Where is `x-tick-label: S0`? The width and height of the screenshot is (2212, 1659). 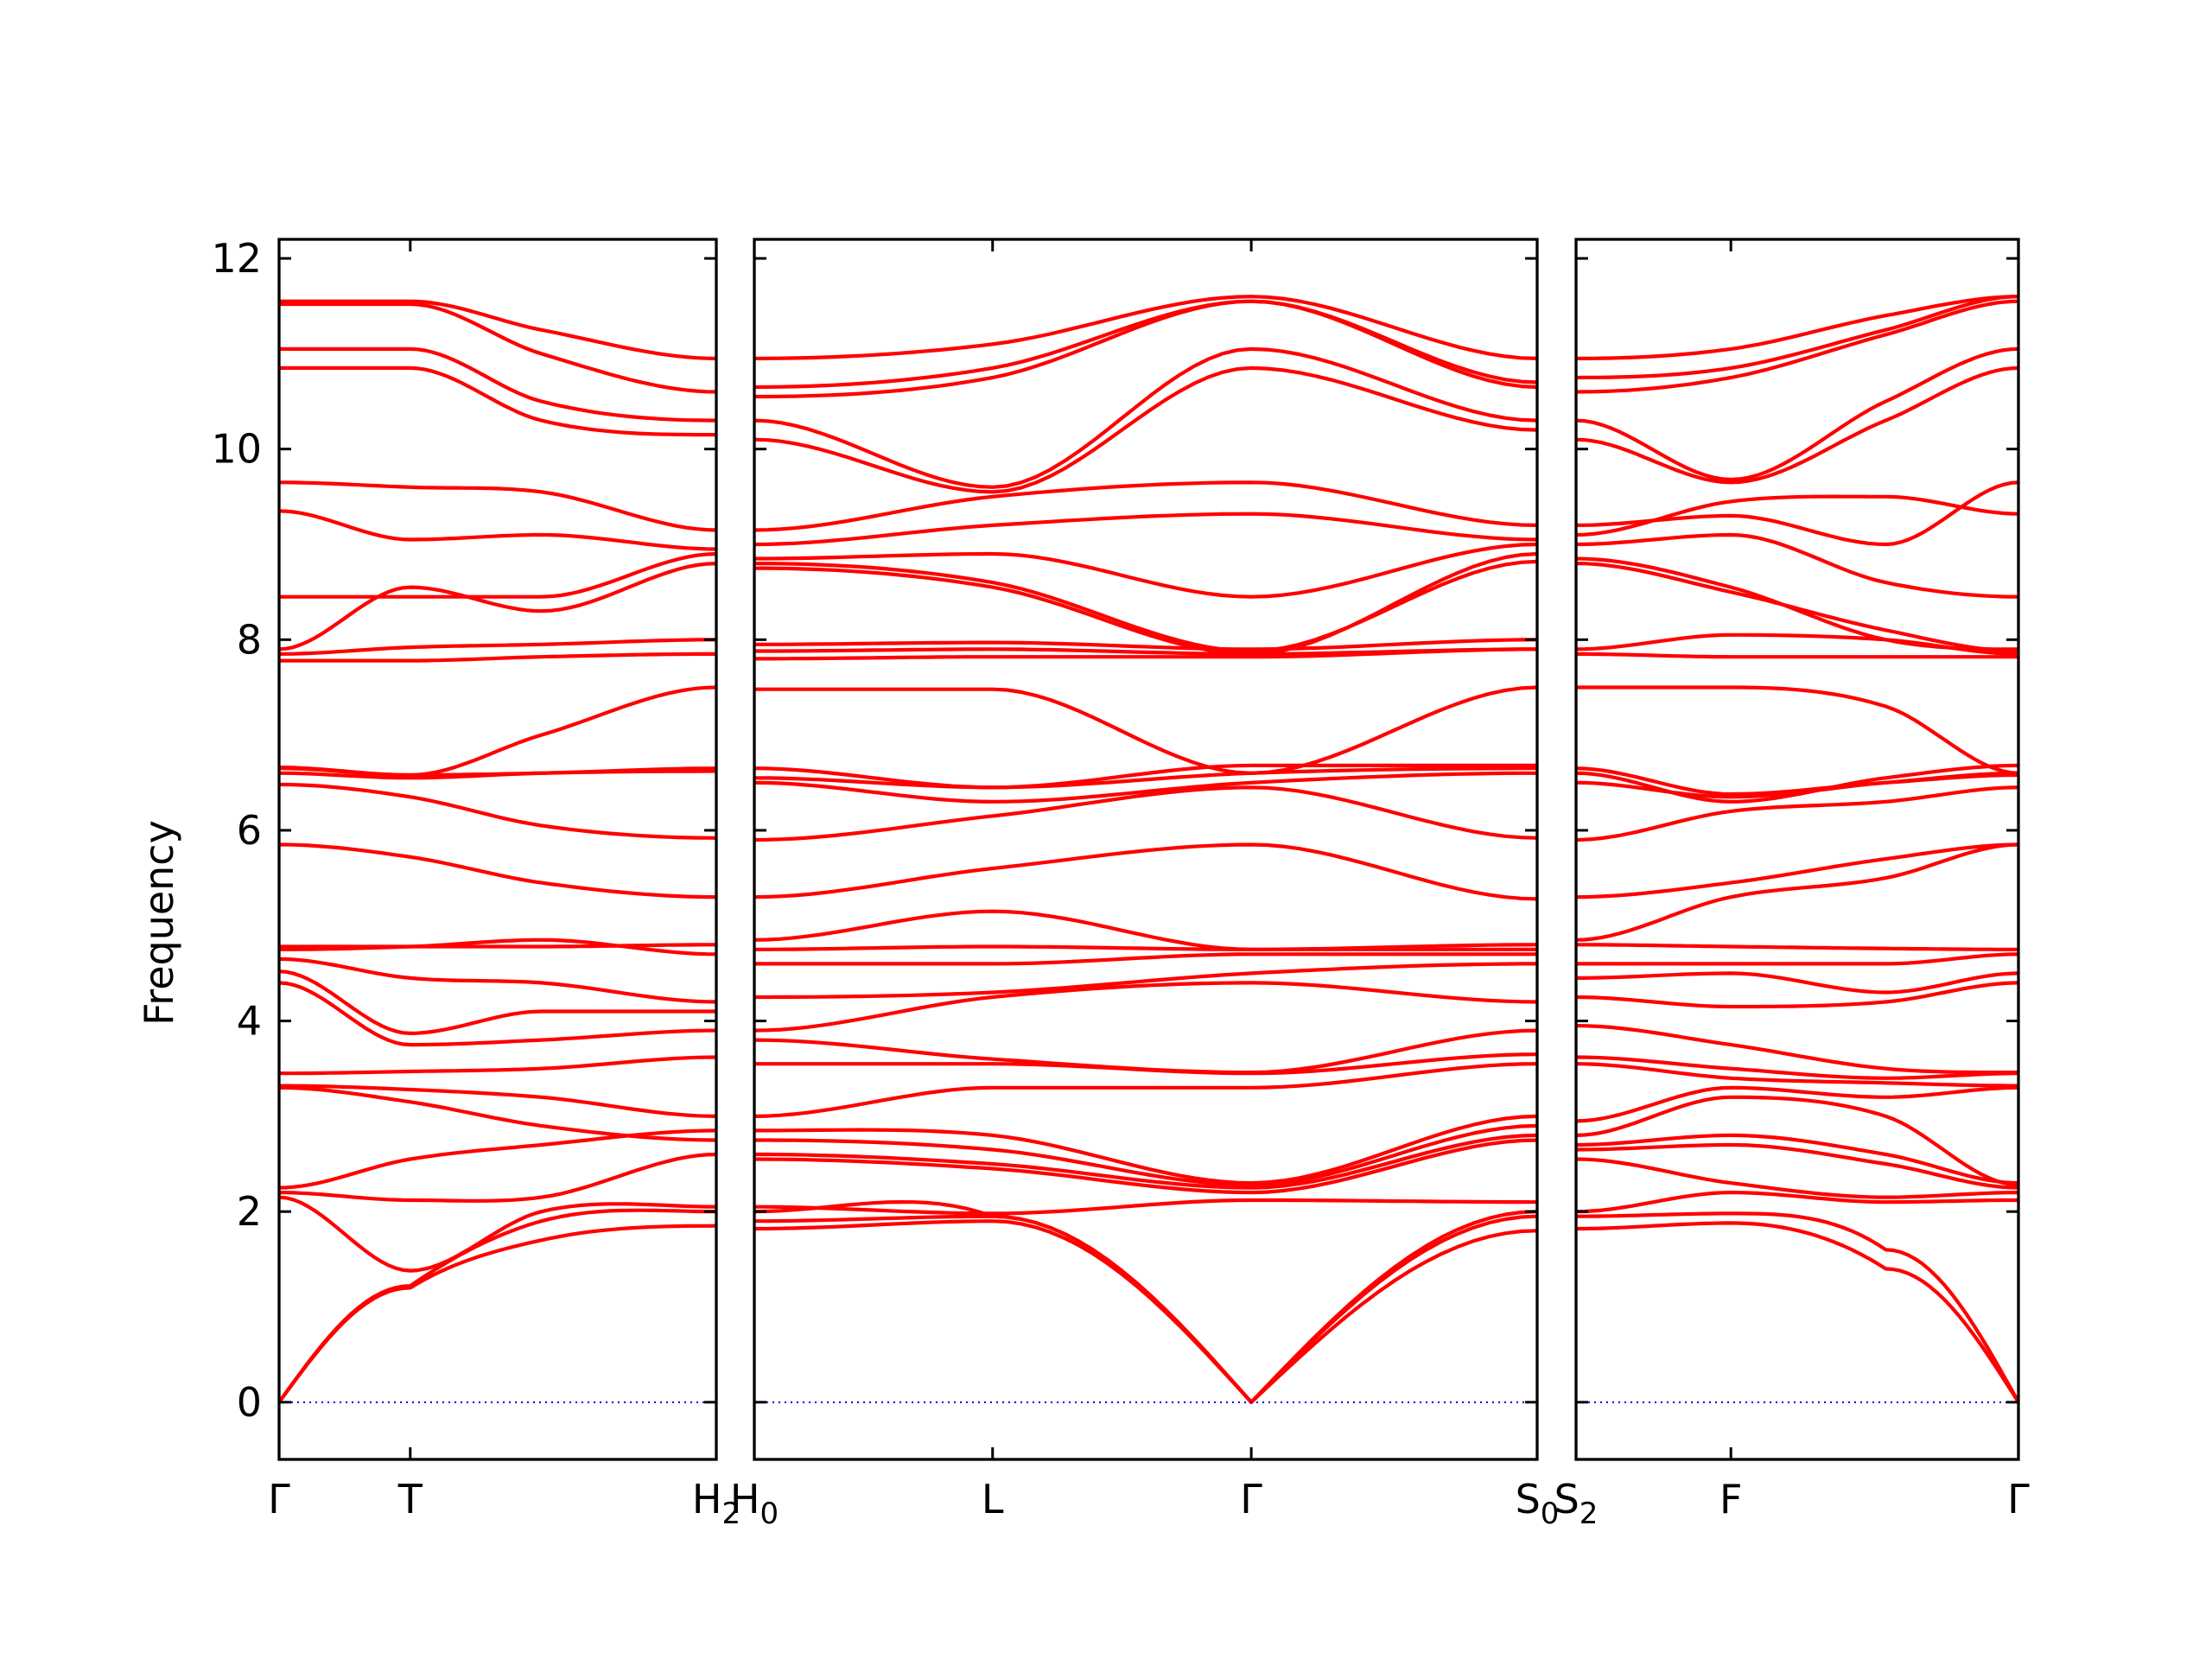 x-tick-label: S0 is located at coordinates (1538, 1503).